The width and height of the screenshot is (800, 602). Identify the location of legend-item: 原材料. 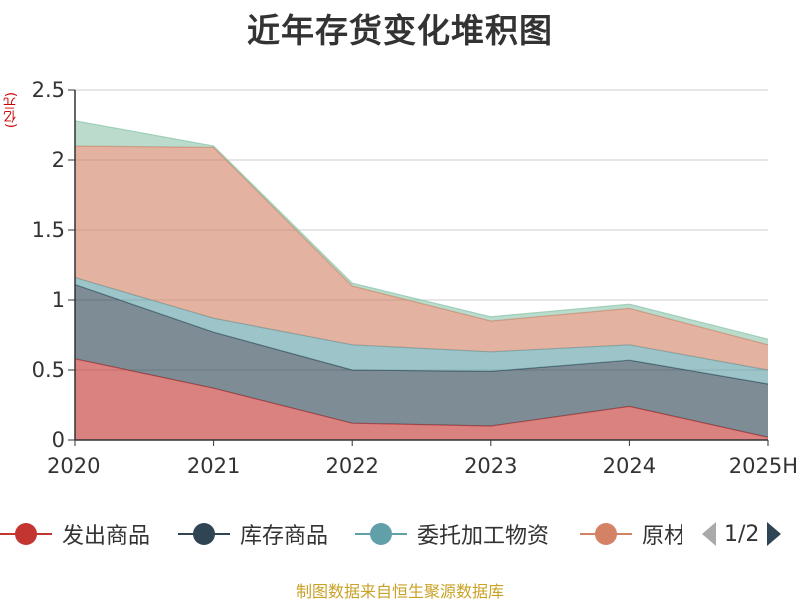
(631, 534).